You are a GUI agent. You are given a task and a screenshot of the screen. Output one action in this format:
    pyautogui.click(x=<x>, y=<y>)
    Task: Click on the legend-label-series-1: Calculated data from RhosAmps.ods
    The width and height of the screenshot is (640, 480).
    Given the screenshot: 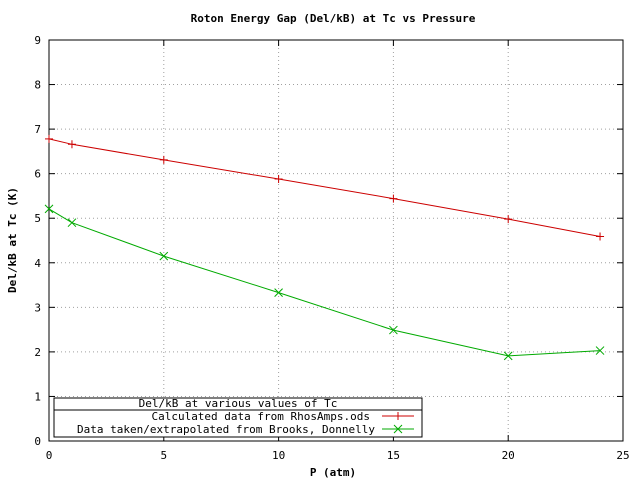 What is the action you would take?
    pyautogui.click(x=260, y=416)
    